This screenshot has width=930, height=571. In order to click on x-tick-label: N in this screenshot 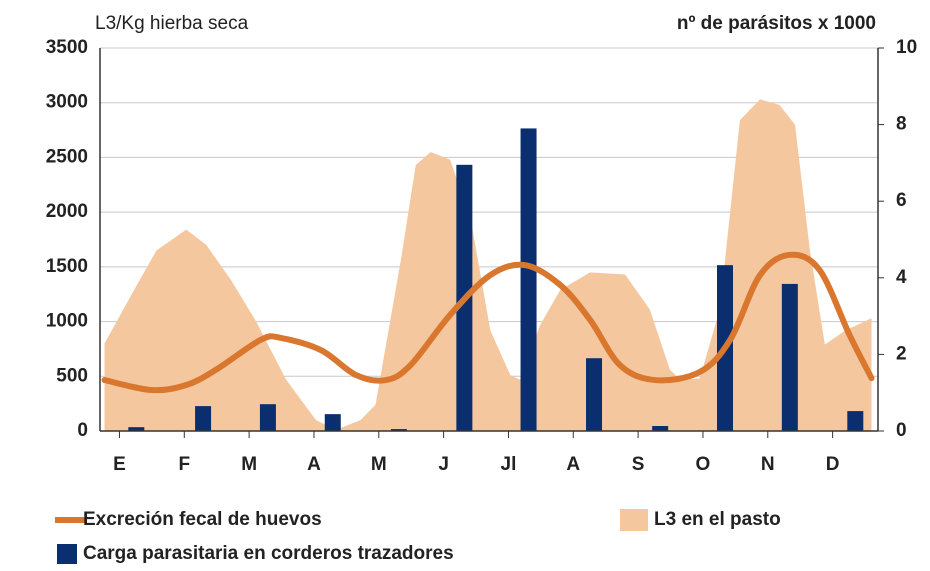, I will do `click(768, 464)`.